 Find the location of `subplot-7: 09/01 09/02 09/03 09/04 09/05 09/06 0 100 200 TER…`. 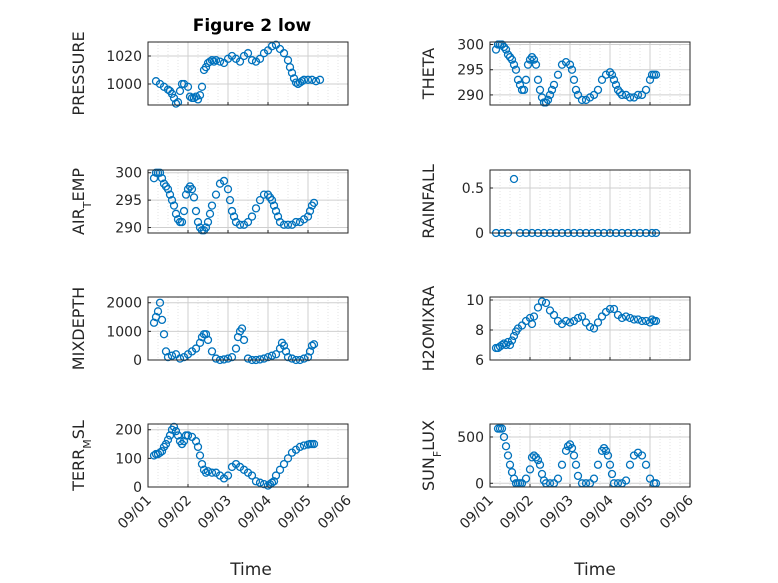

subplot-7: 09/01 09/02 09/03 09/04 09/05 09/06 0 100 200 TER… is located at coordinates (212, 476).